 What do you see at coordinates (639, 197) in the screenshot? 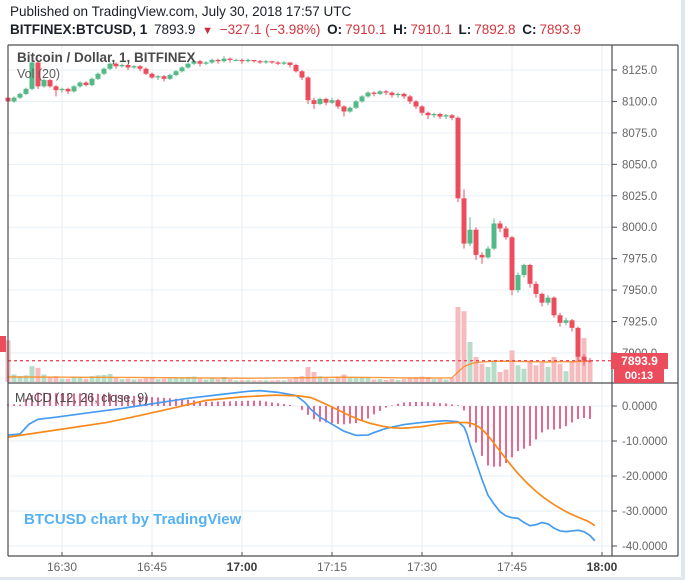
I see `svg-text: 8025.0` at bounding box center [639, 197].